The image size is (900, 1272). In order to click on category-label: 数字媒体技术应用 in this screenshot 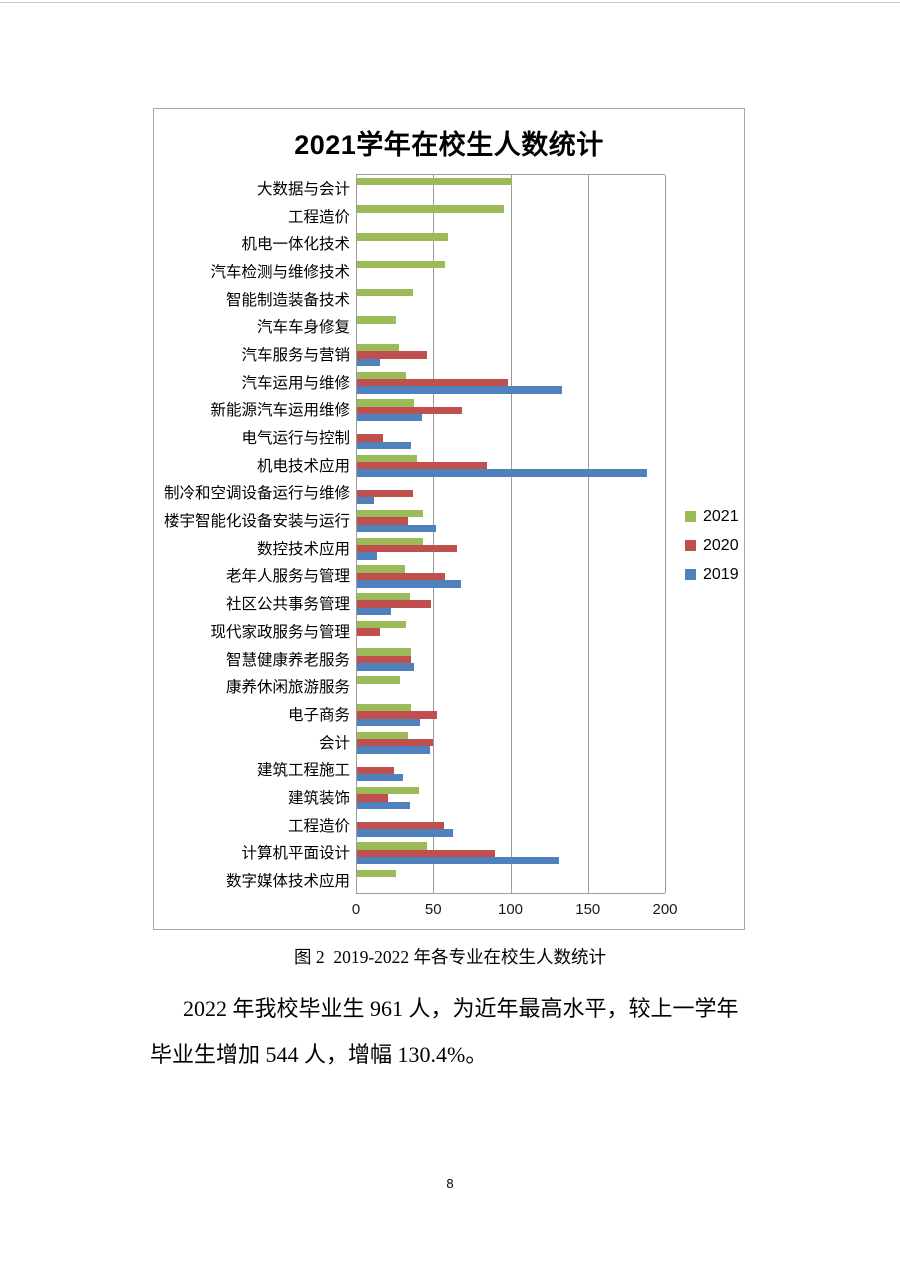, I will do `click(287, 882)`.